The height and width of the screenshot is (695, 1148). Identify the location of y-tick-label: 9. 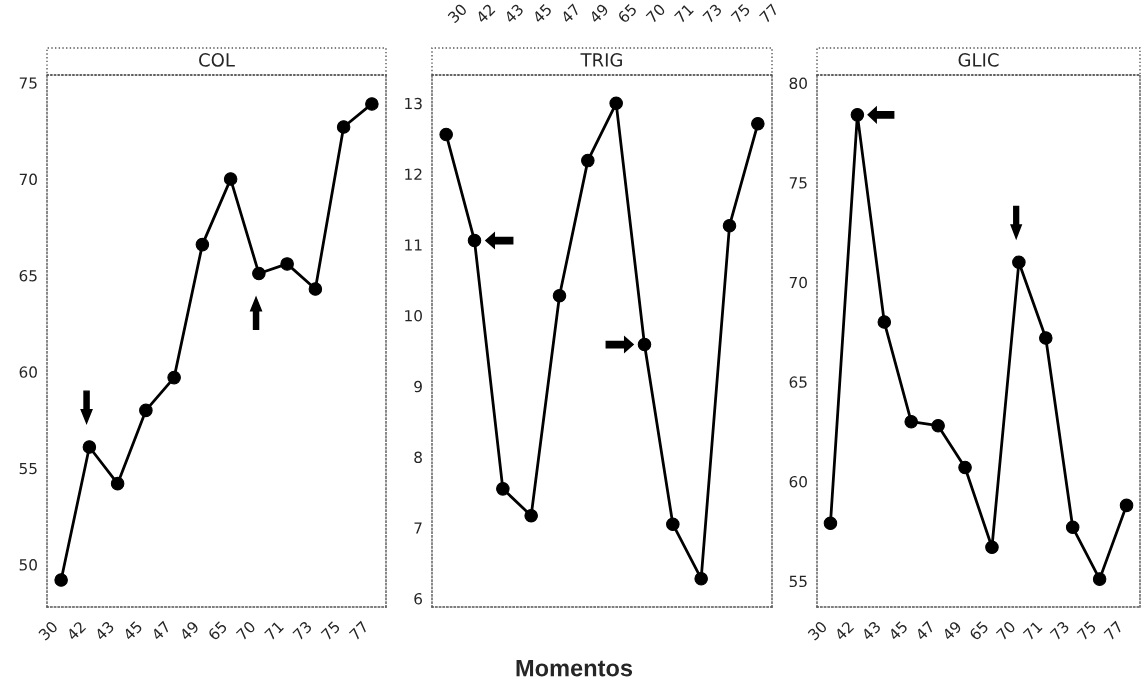
(418, 386).